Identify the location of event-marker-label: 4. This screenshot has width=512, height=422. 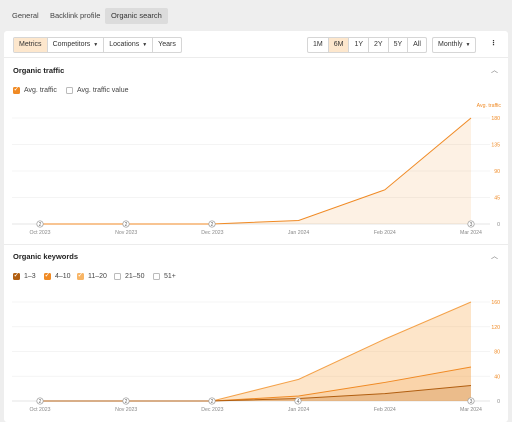
(298, 402).